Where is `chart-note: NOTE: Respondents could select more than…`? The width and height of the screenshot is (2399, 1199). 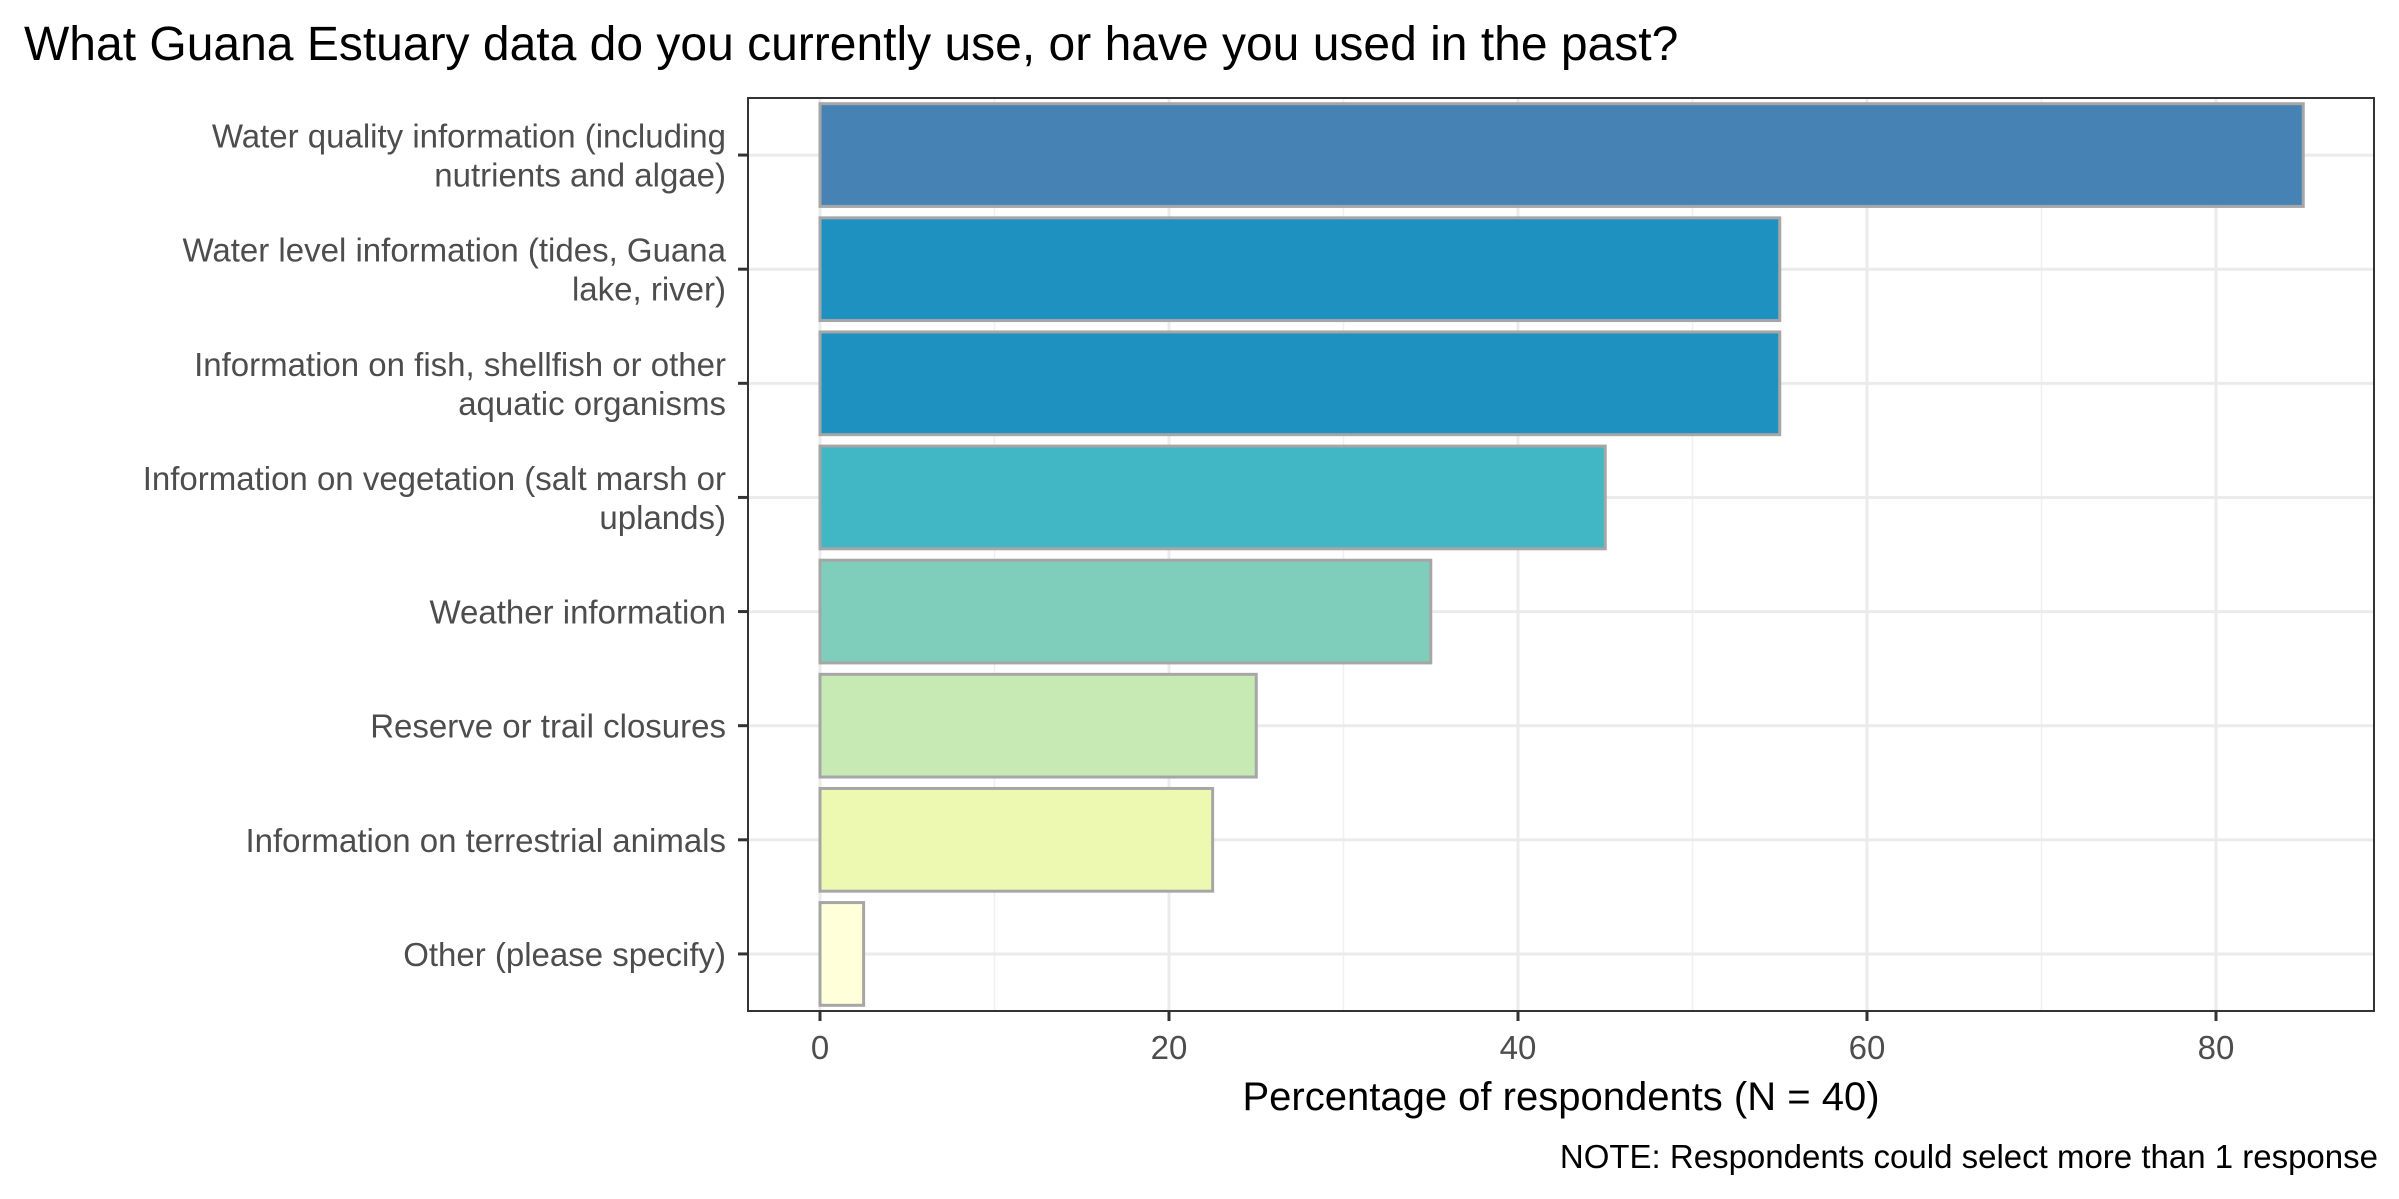 chart-note: NOTE: Respondents could select more than… is located at coordinates (1969, 1156).